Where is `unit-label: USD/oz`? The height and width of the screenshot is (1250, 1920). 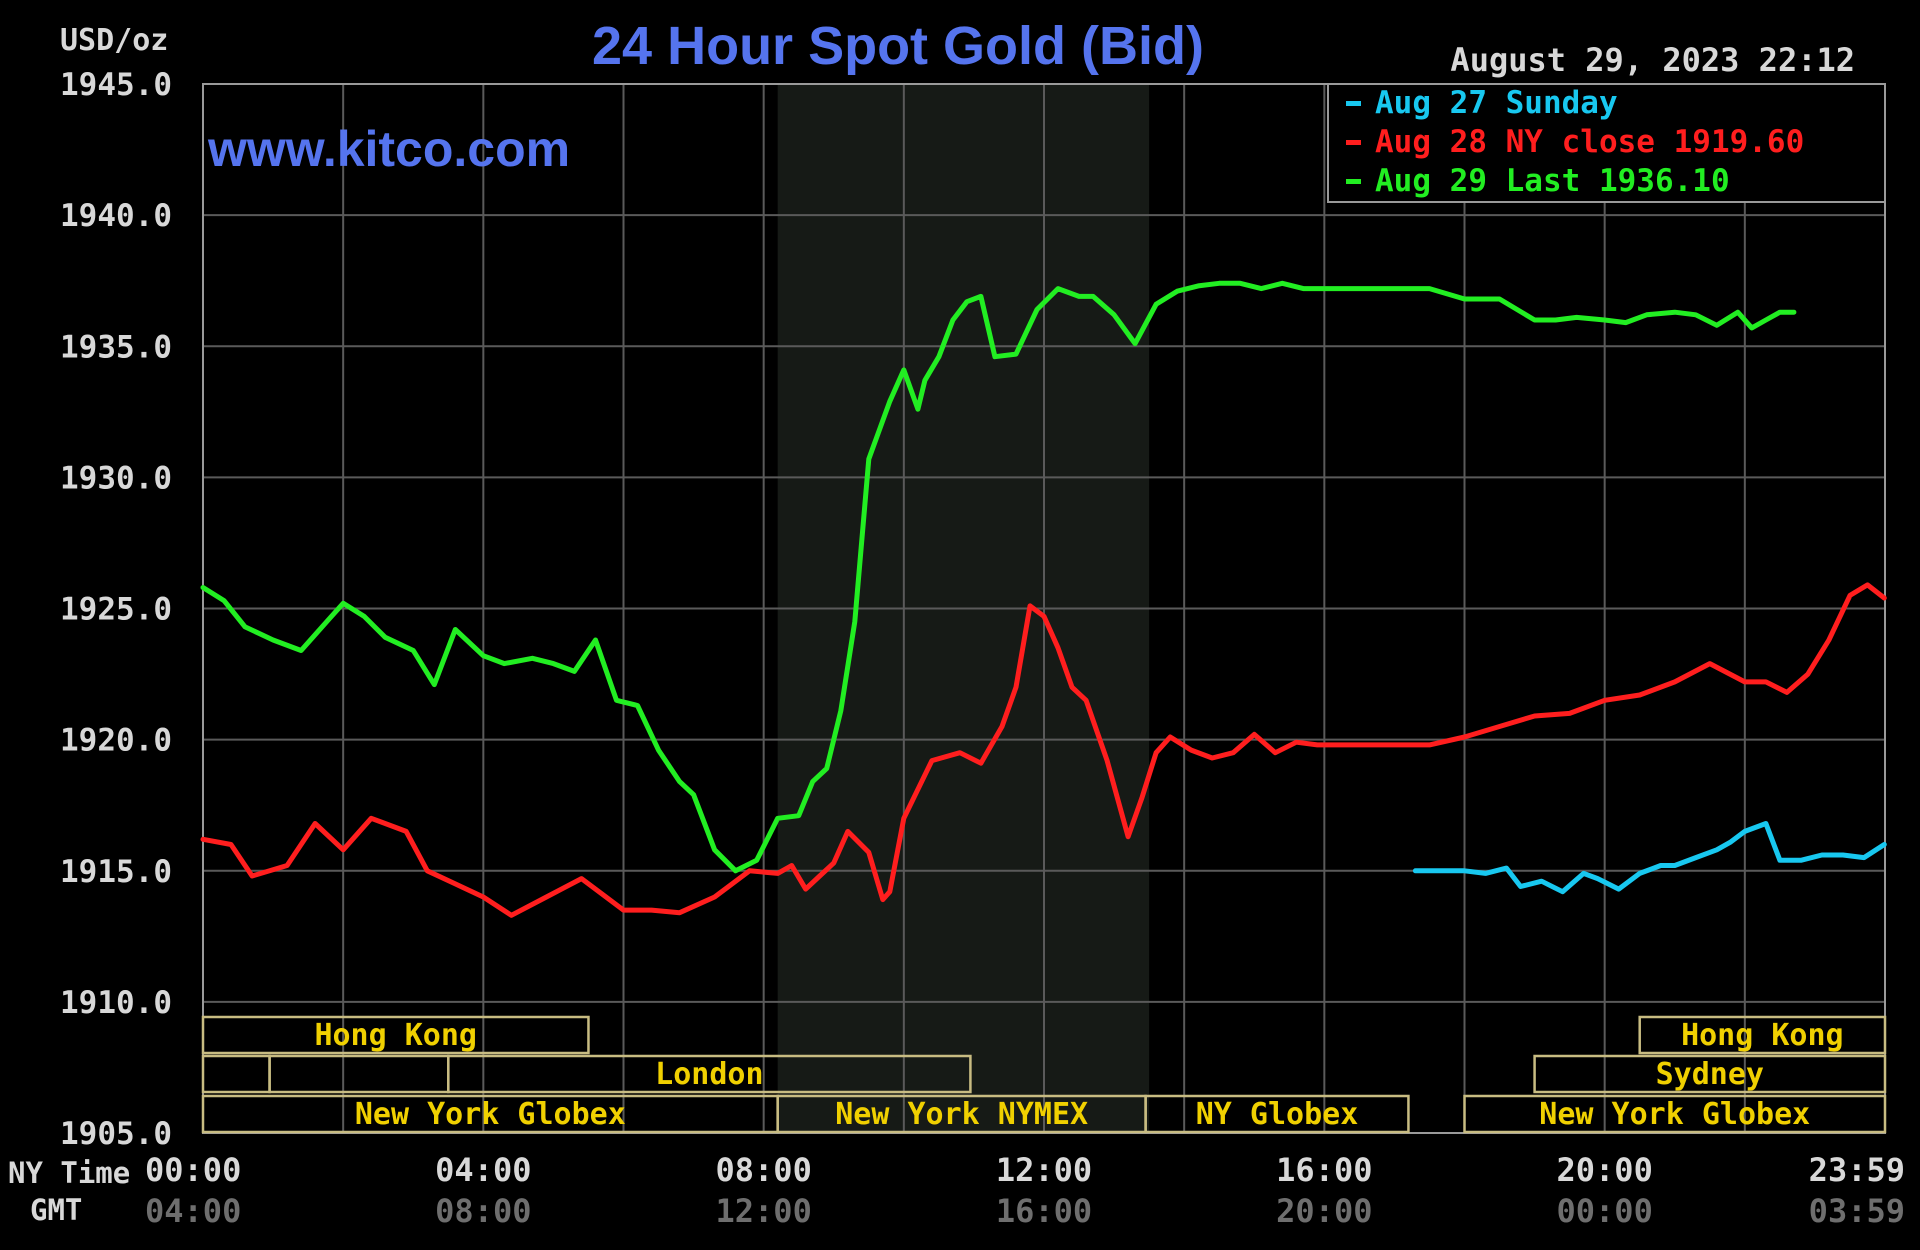
unit-label: USD/oz is located at coordinates (114, 40).